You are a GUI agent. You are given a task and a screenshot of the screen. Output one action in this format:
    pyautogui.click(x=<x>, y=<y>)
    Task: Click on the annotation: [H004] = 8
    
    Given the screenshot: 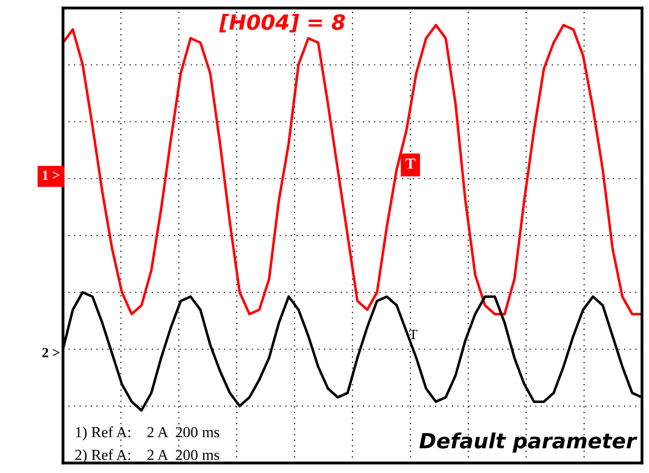 What is the action you would take?
    pyautogui.click(x=282, y=23)
    